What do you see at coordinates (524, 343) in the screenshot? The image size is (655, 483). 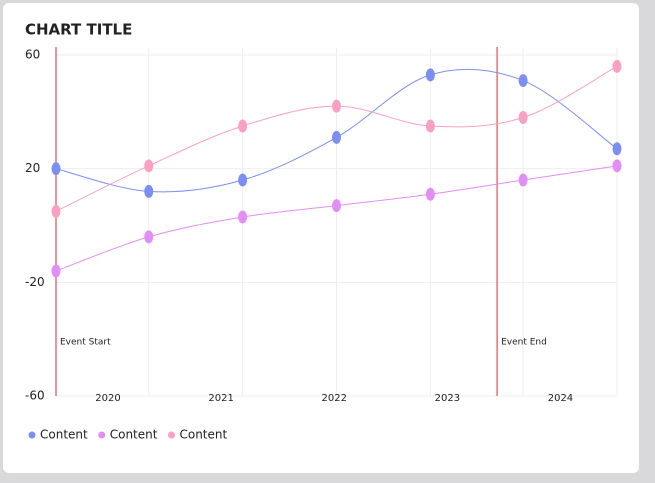 I see `event-label: Event End` at bounding box center [524, 343].